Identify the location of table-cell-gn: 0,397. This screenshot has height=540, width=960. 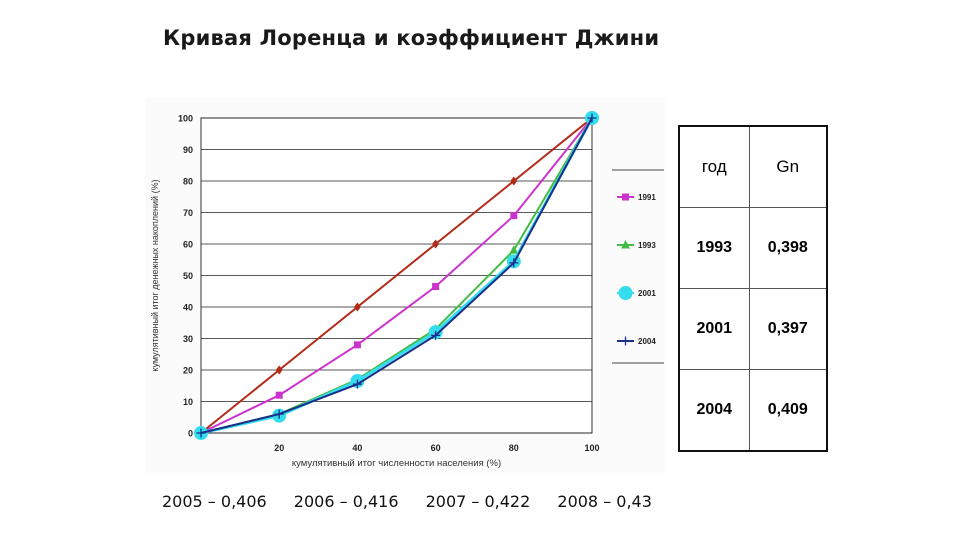
(788, 329).